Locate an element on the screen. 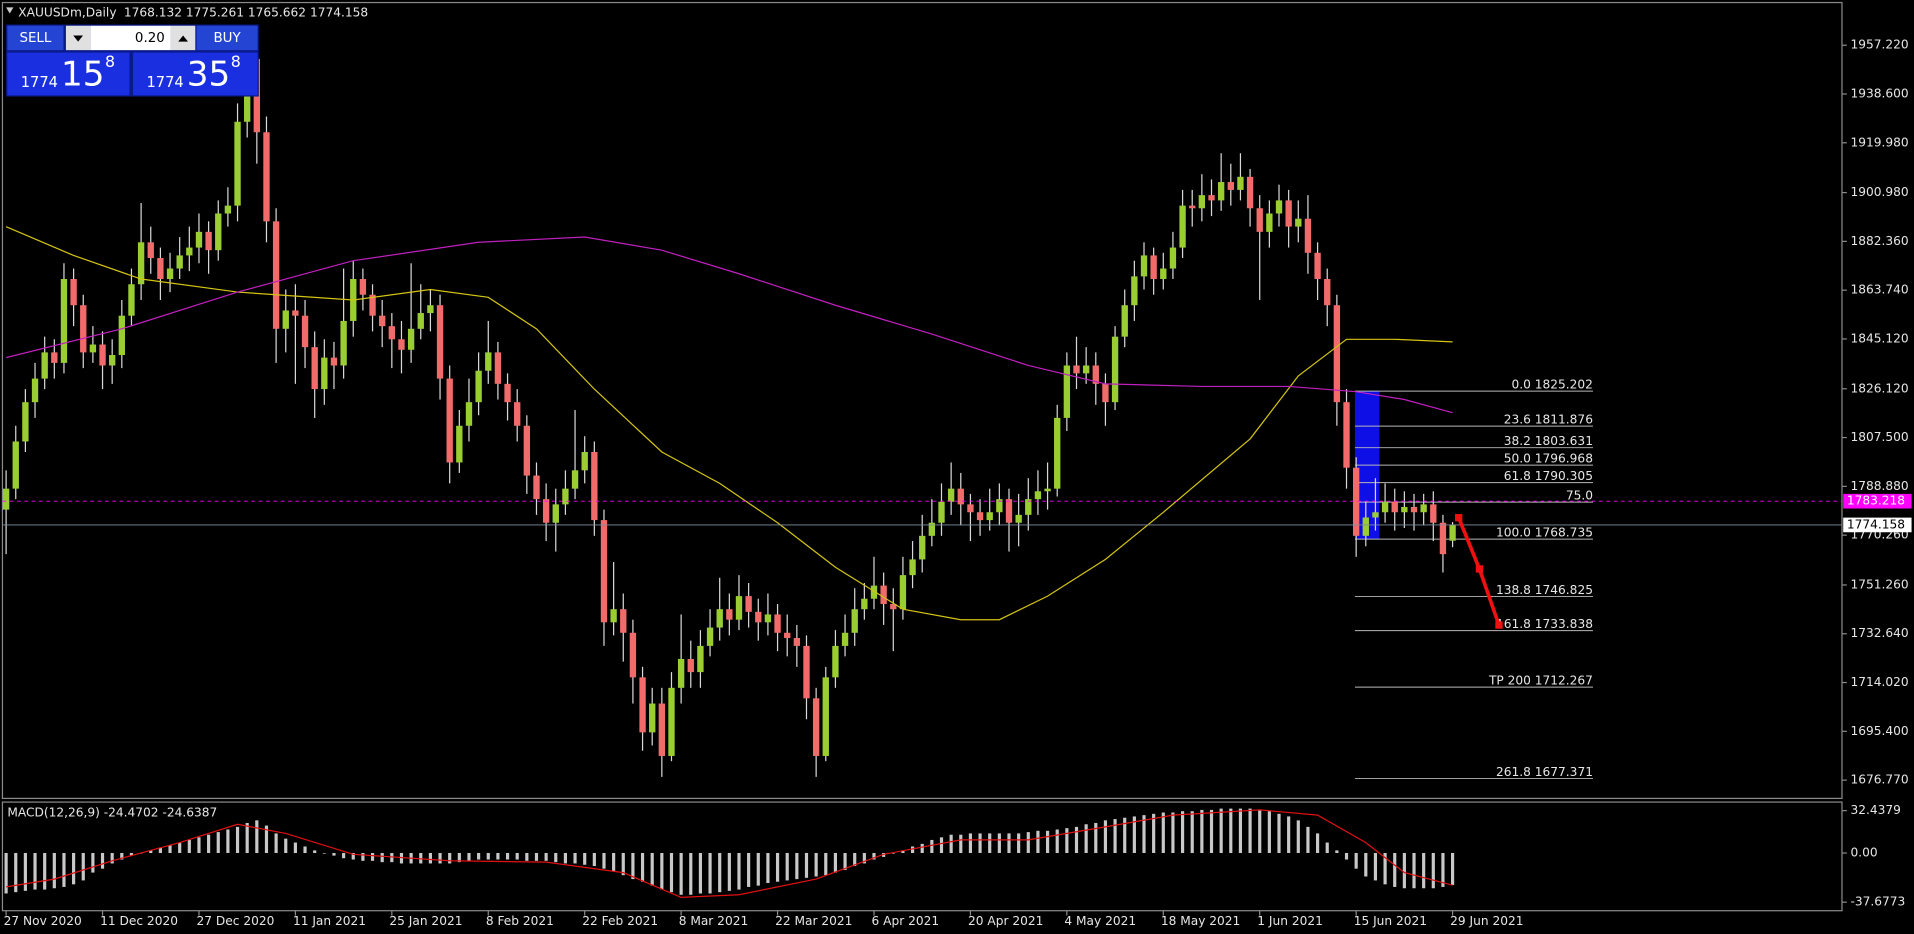 Image resolution: width=1914 pixels, height=934 pixels. fib-label: 23.6 1811.876 is located at coordinates (1548, 419).